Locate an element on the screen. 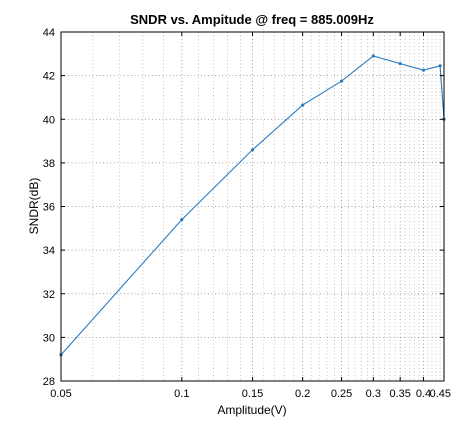 Image resolution: width=472 pixels, height=429 pixels. y-tick-label: 38 is located at coordinates (49, 164).